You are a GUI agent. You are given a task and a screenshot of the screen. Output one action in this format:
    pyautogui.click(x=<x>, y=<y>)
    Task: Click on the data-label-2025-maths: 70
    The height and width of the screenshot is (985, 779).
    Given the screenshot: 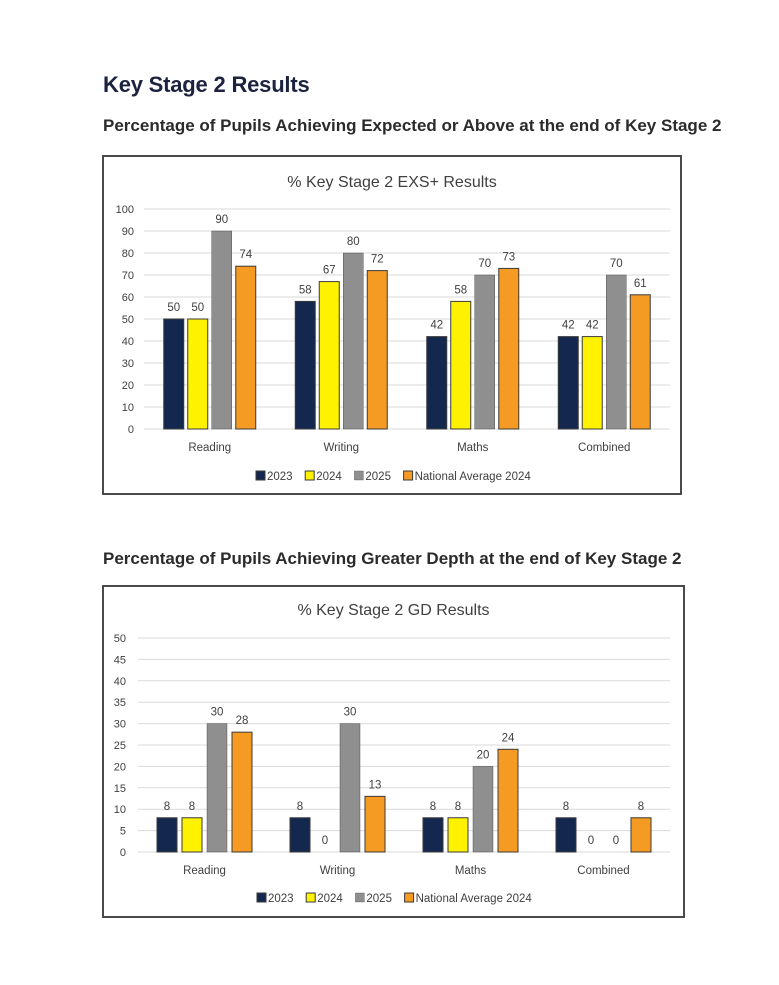 What is the action you would take?
    pyautogui.click(x=484, y=264)
    